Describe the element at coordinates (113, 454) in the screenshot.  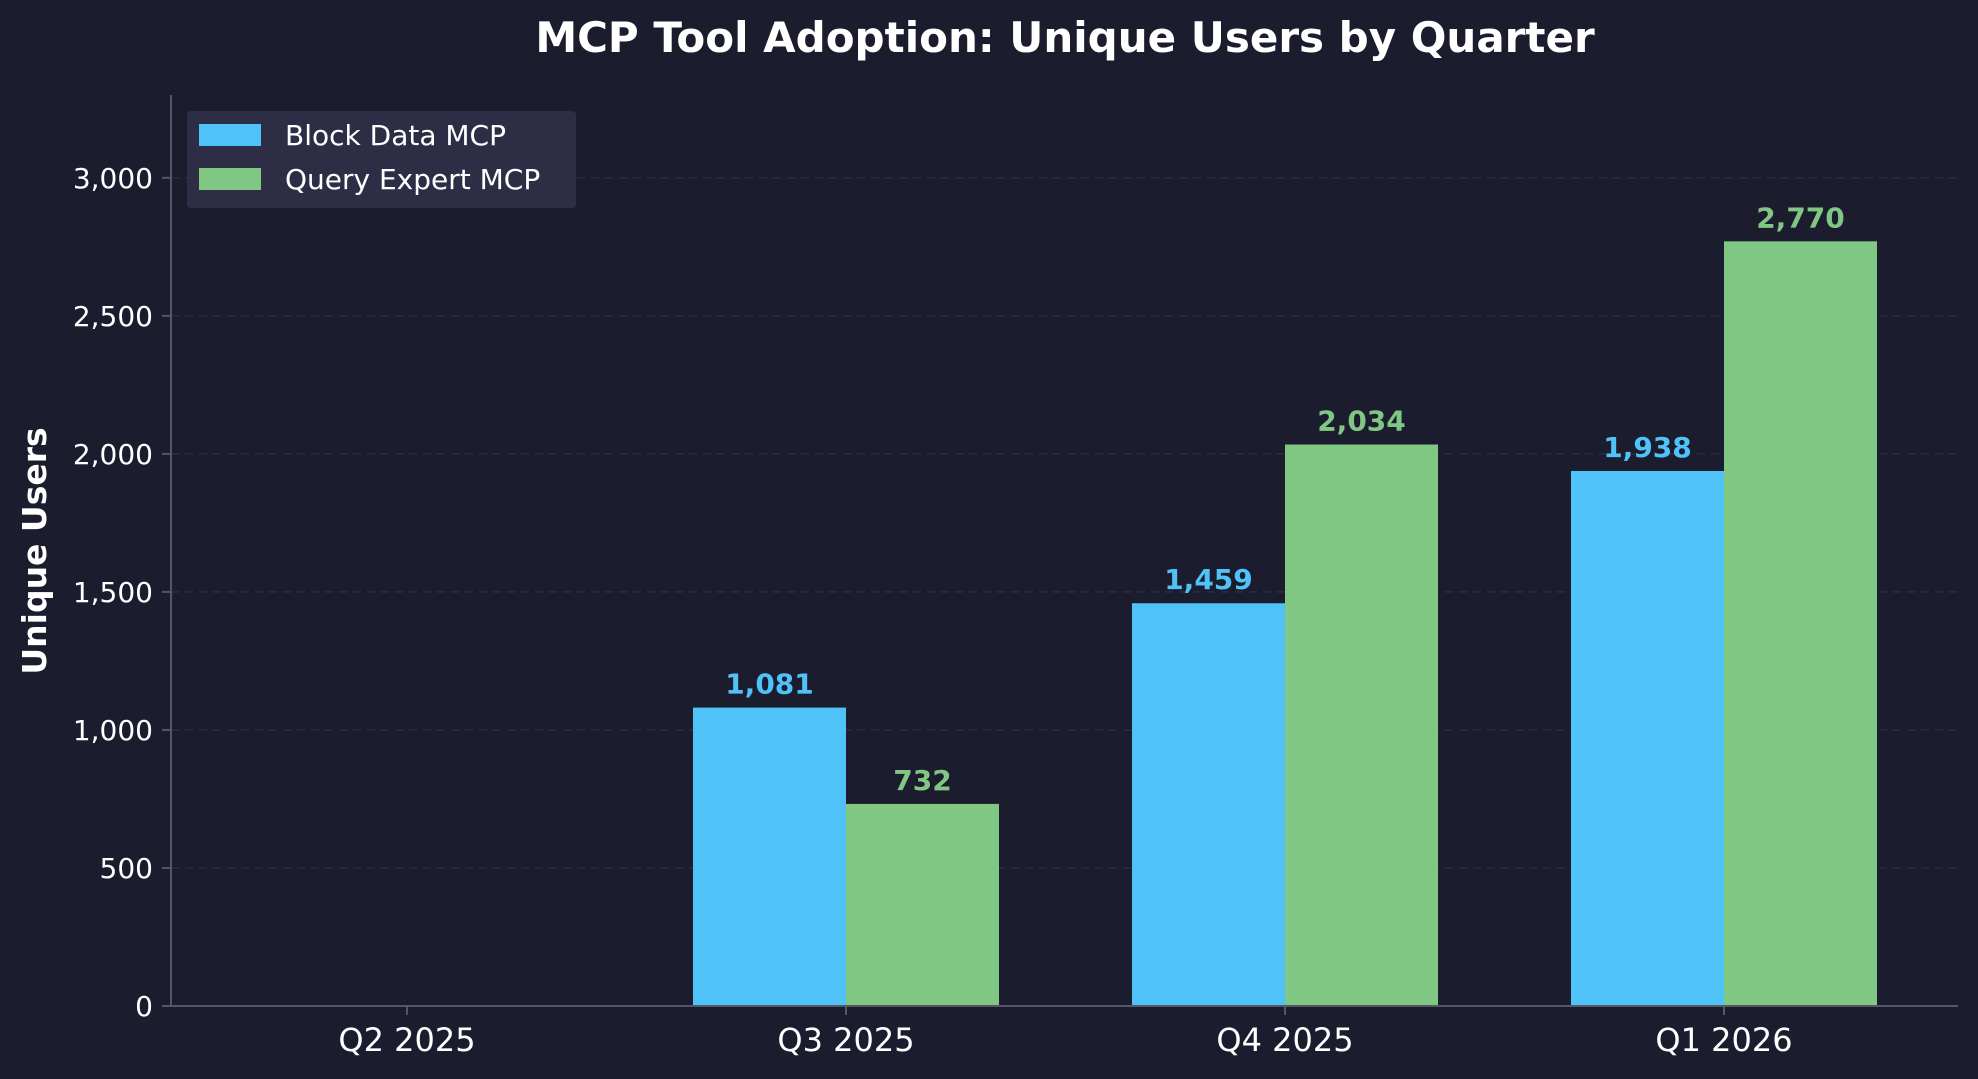
I see `y-tick-label: 2,000` at that location.